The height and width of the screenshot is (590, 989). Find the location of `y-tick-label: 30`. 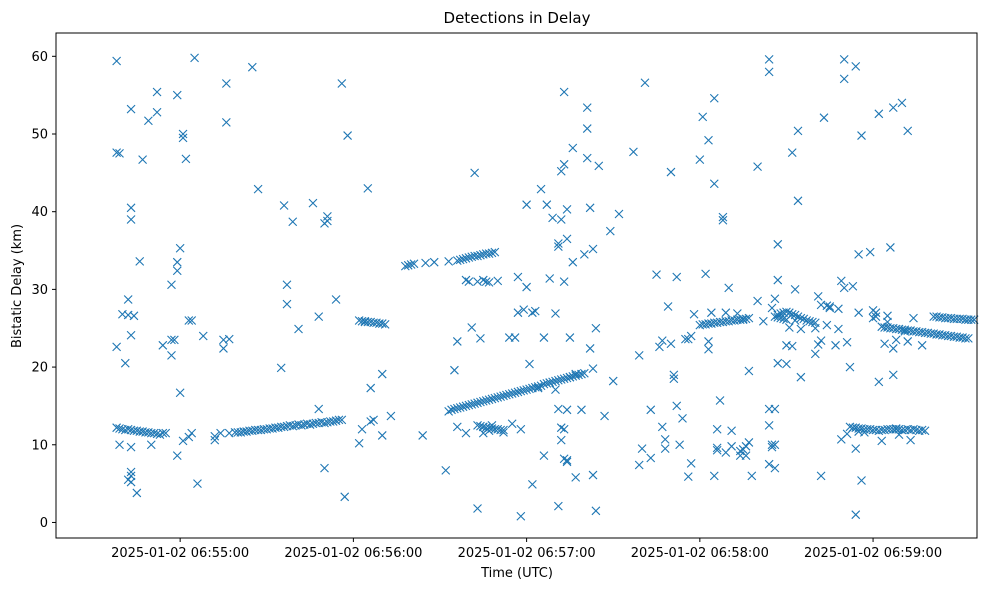

y-tick-label: 30 is located at coordinates (39, 290).